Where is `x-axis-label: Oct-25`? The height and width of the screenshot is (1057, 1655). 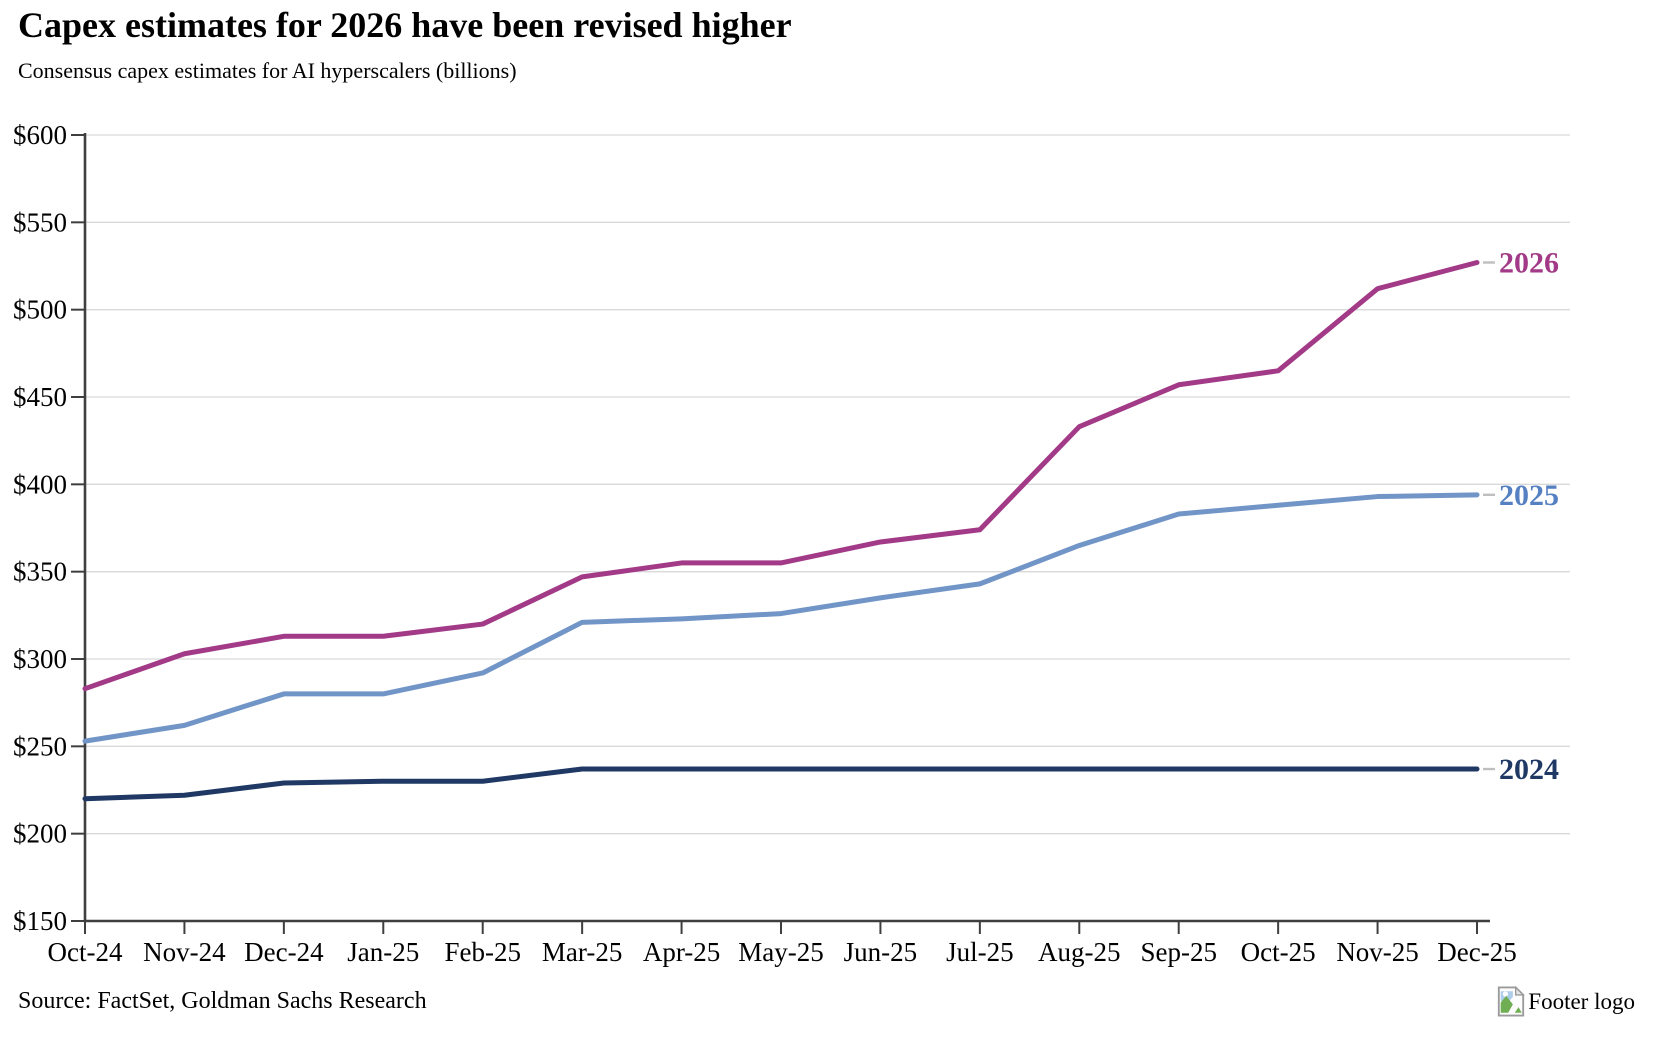
x-axis-label: Oct-25 is located at coordinates (1278, 952).